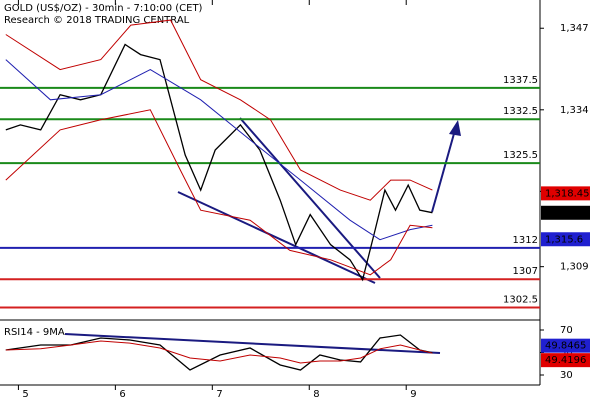 The image size is (590, 400). Describe the element at coordinates (525, 271) in the screenshot. I see `level-label: 1307` at that location.